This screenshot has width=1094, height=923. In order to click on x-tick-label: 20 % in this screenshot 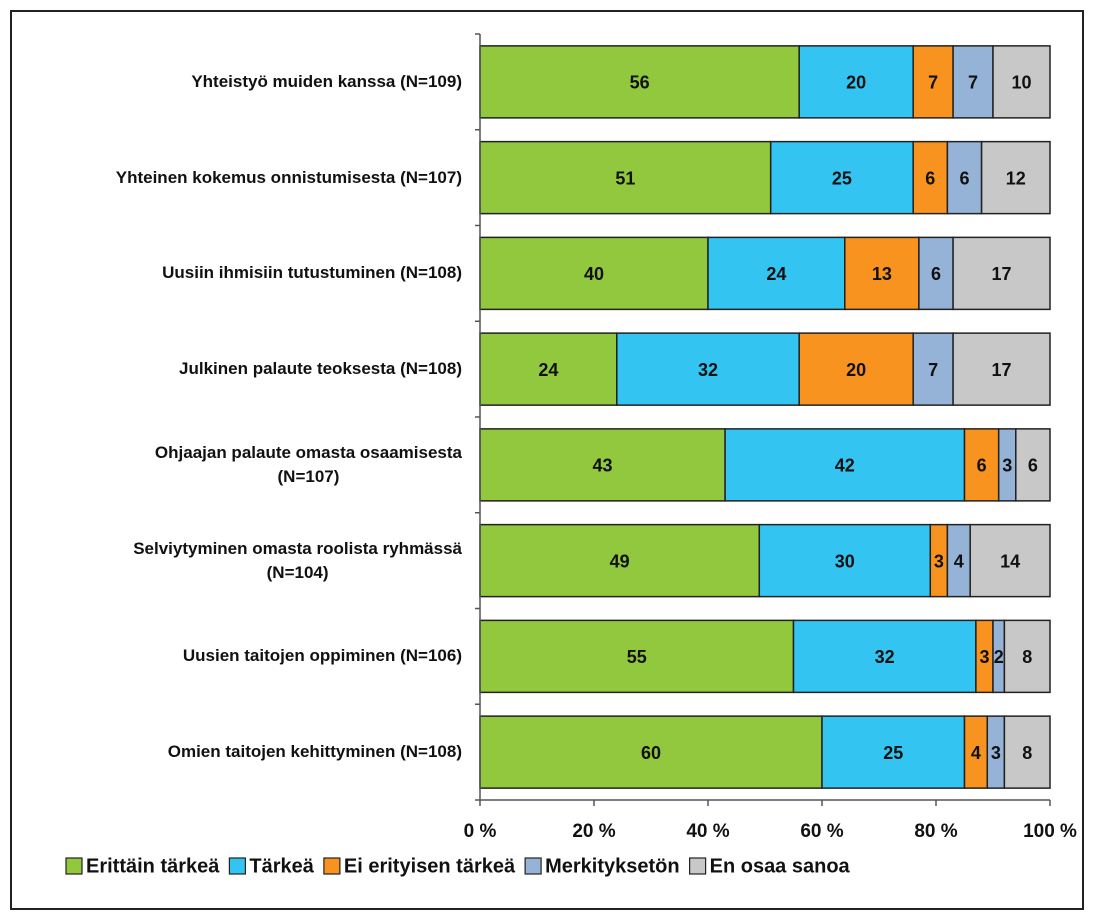, I will do `click(593, 831)`.